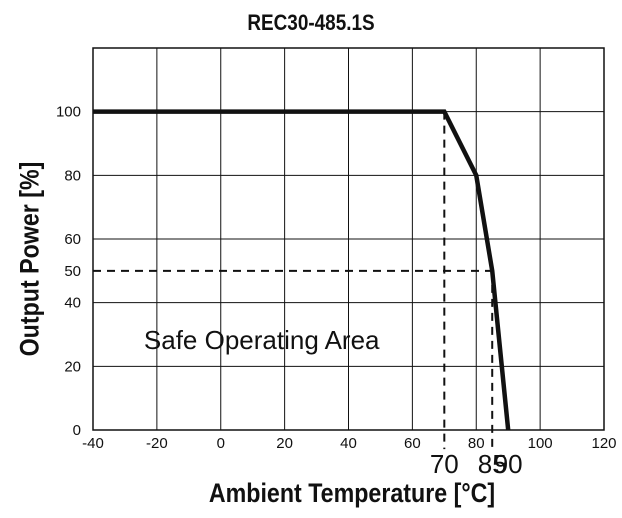 This screenshot has height=518, width=622. Describe the element at coordinates (603, 443) in the screenshot. I see `x-tick-label: 120` at that location.